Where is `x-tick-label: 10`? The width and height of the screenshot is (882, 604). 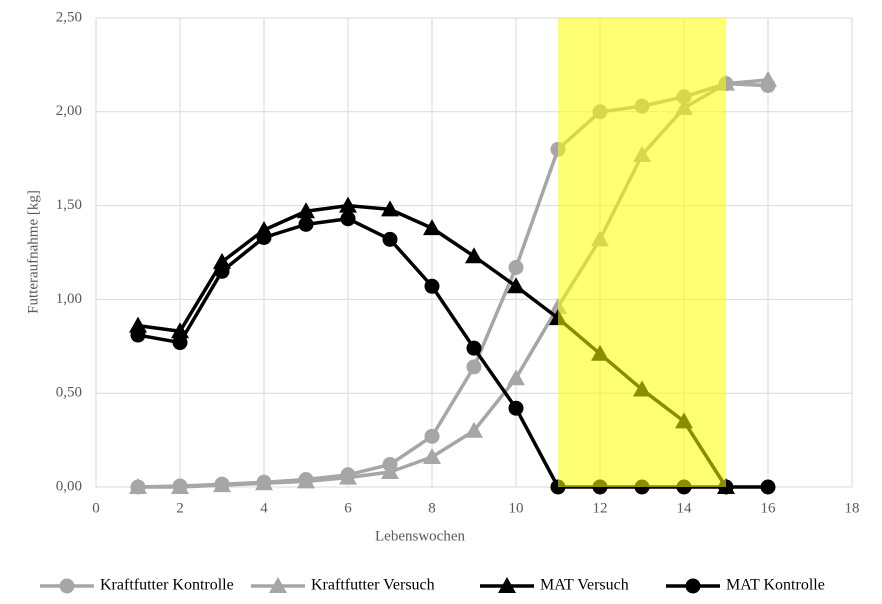
x-tick-label: 10 is located at coordinates (516, 508).